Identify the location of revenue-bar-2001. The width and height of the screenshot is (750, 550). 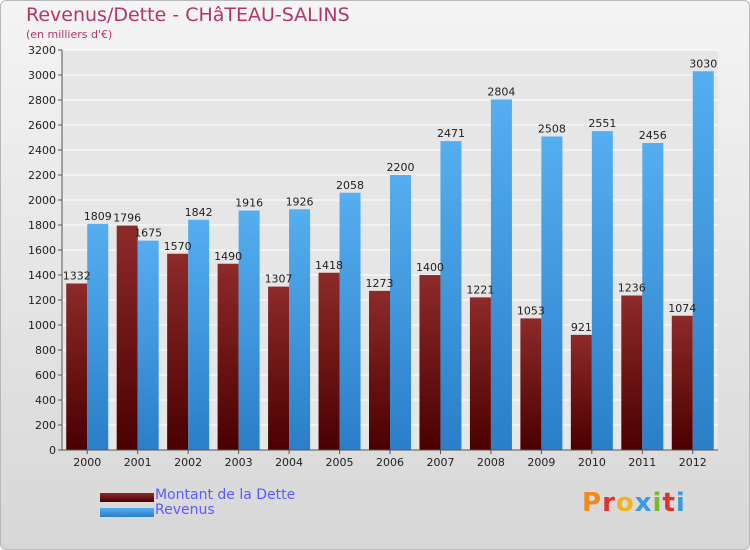
(148, 345).